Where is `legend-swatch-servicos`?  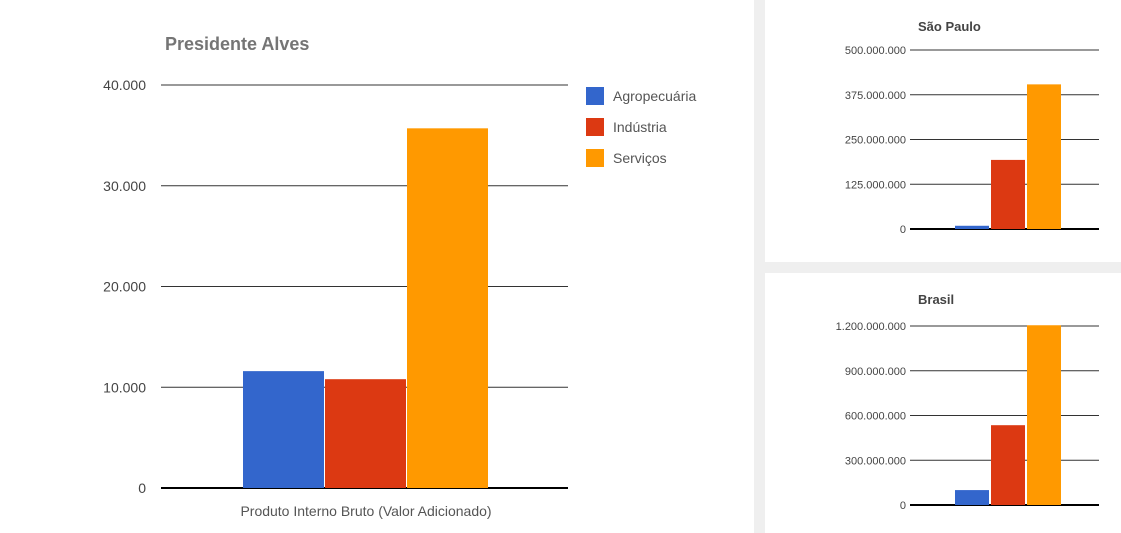 legend-swatch-servicos is located at coordinates (595, 158).